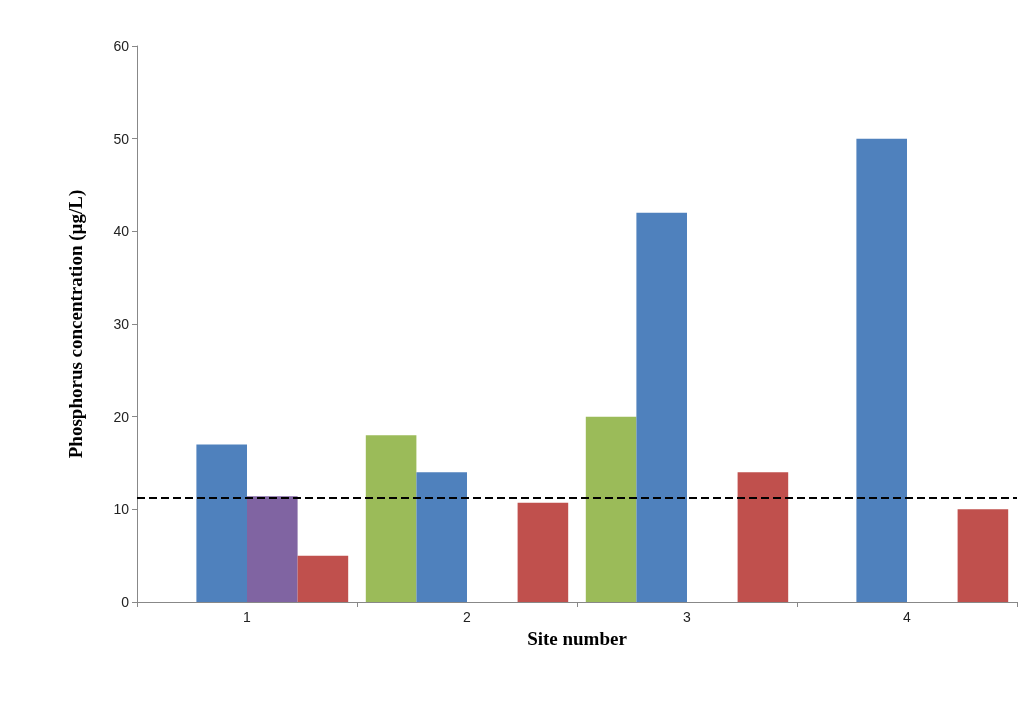 The image size is (1027, 707). I want to click on y-tick-label: 10, so click(121, 509).